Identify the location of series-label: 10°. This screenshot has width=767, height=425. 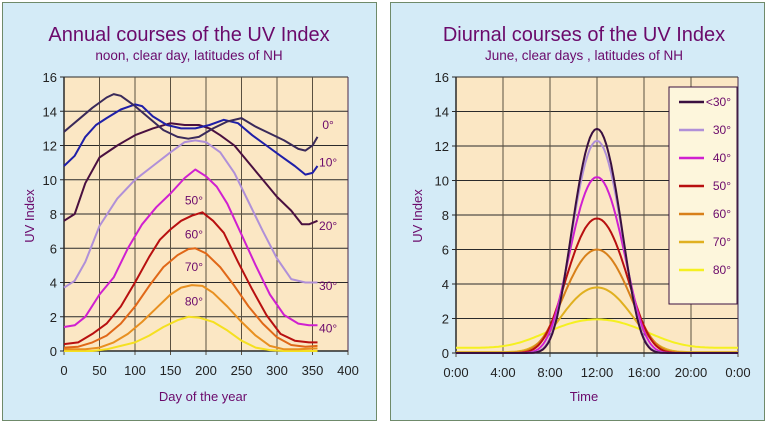
(328, 163).